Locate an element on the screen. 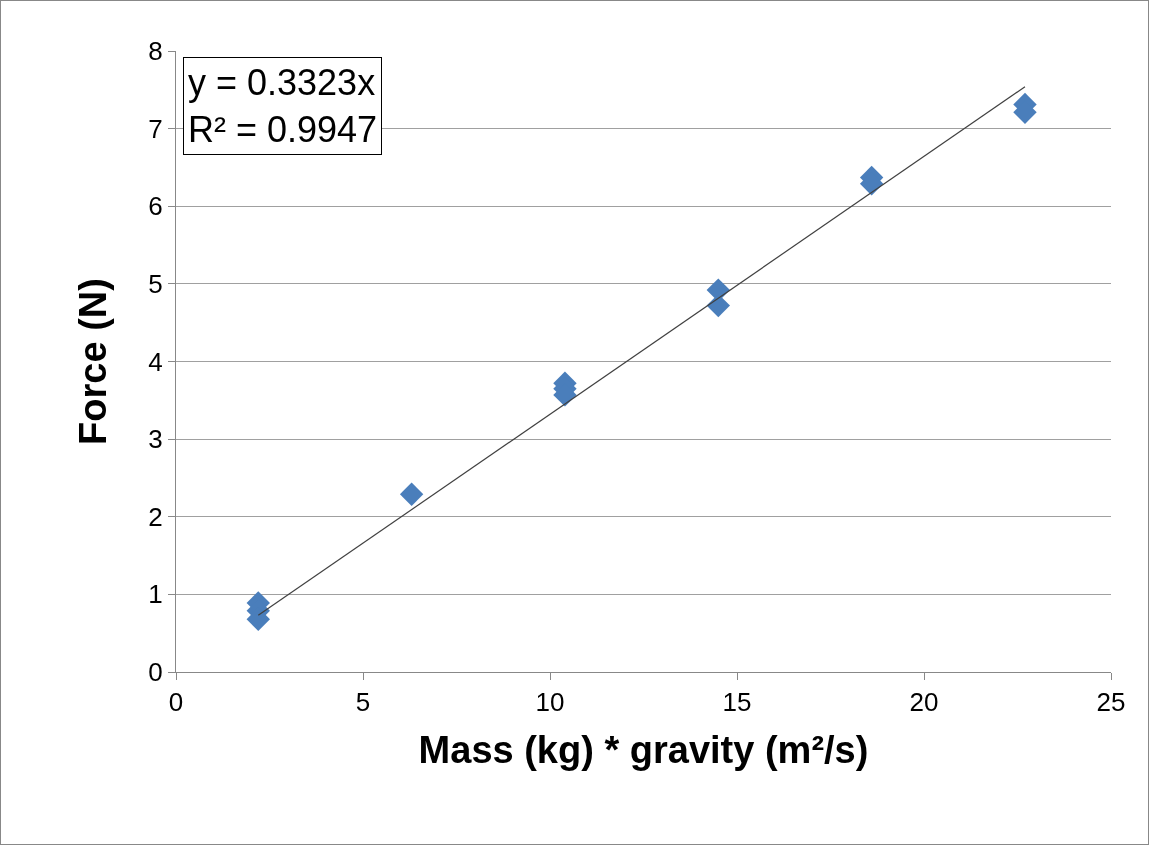  y-tick-label: 7 is located at coordinates (155, 128).